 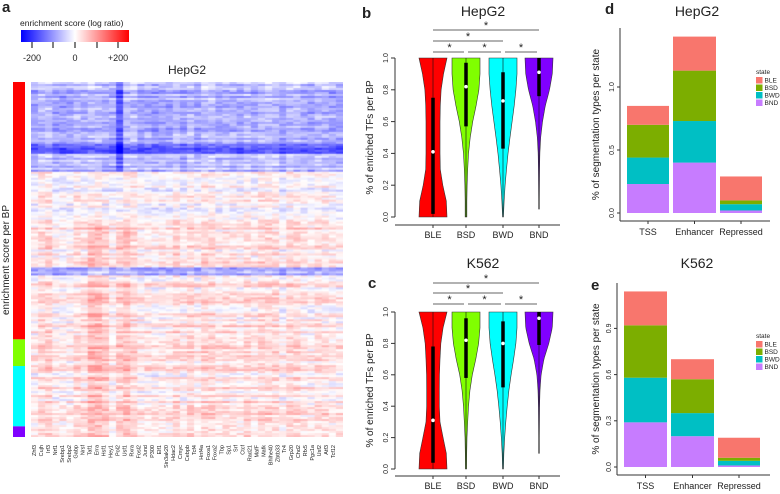 I want to click on x-tick-label: BND, so click(x=539, y=486).